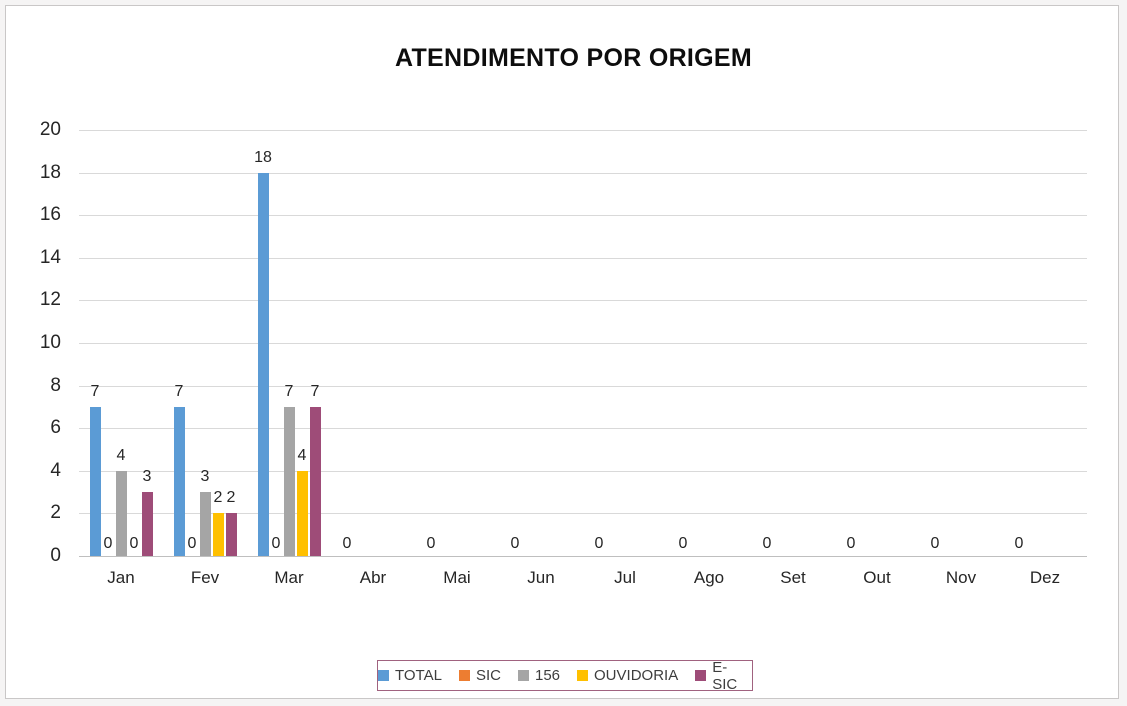 Image resolution: width=1127 pixels, height=706 pixels. Describe the element at coordinates (373, 577) in the screenshot. I see `x-category-label: Abr` at that location.